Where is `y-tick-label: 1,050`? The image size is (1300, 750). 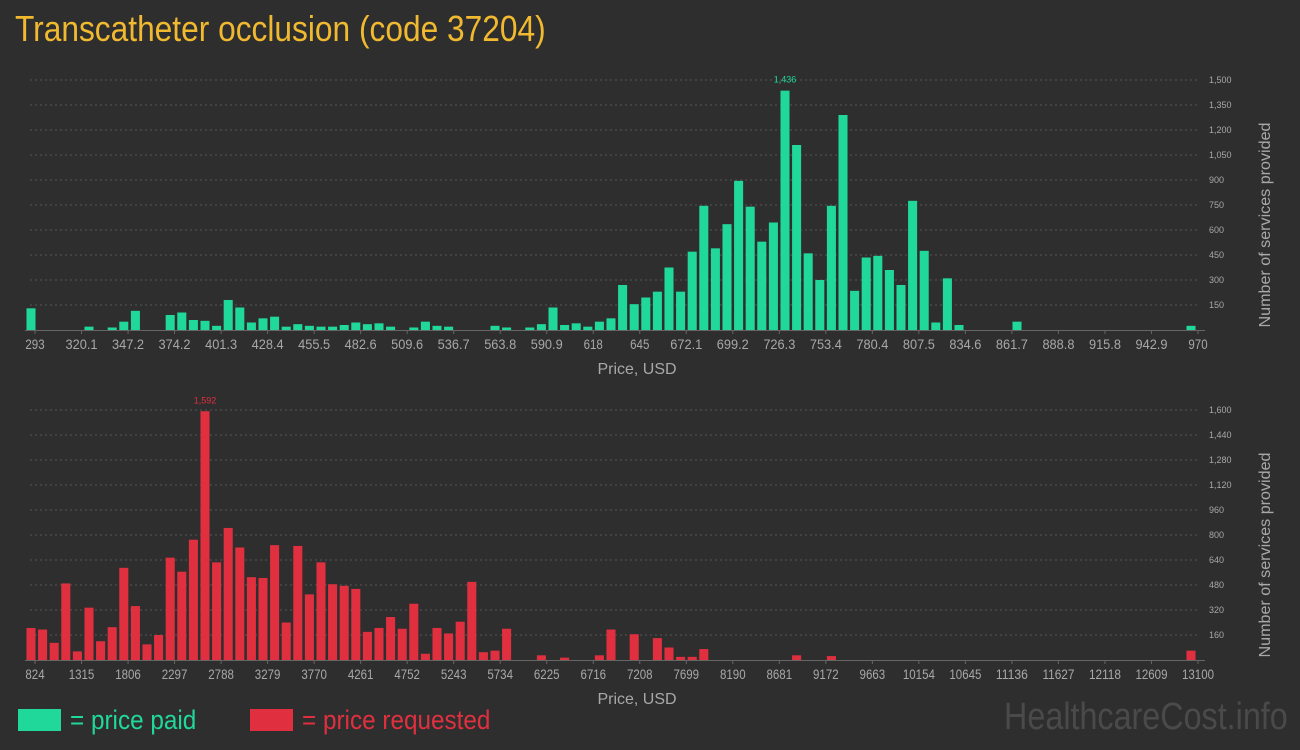
y-tick-label: 1,050 is located at coordinates (1220, 155).